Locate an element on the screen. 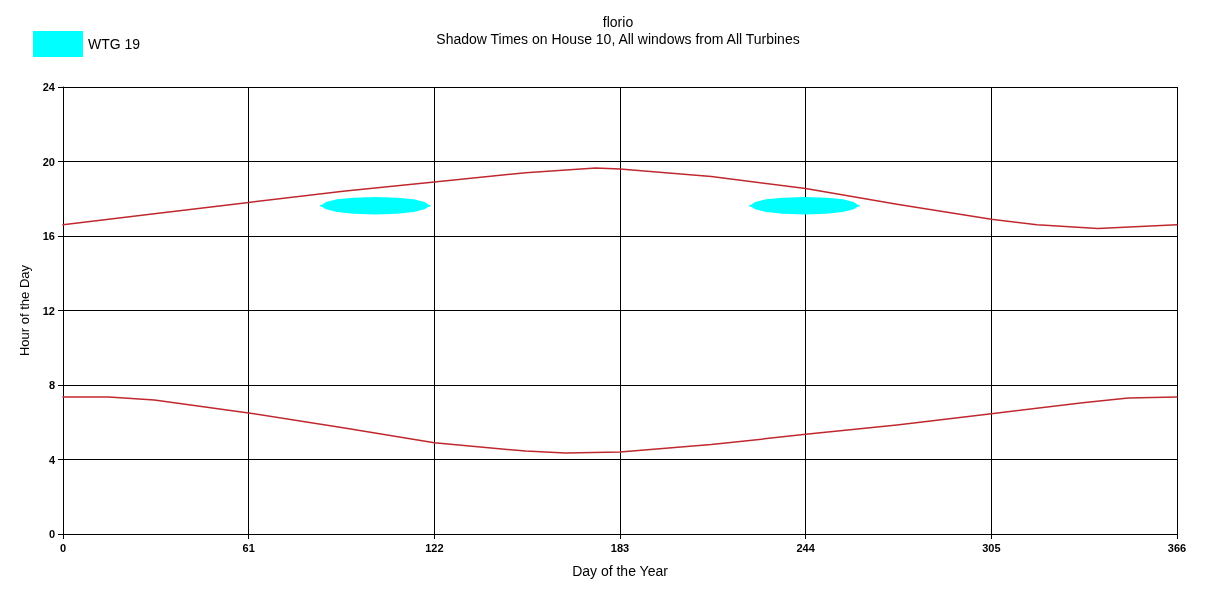 The width and height of the screenshot is (1208, 596). chart-subtitle: Shadow Times on House 10, All windows from All Turbines is located at coordinates (618, 39).